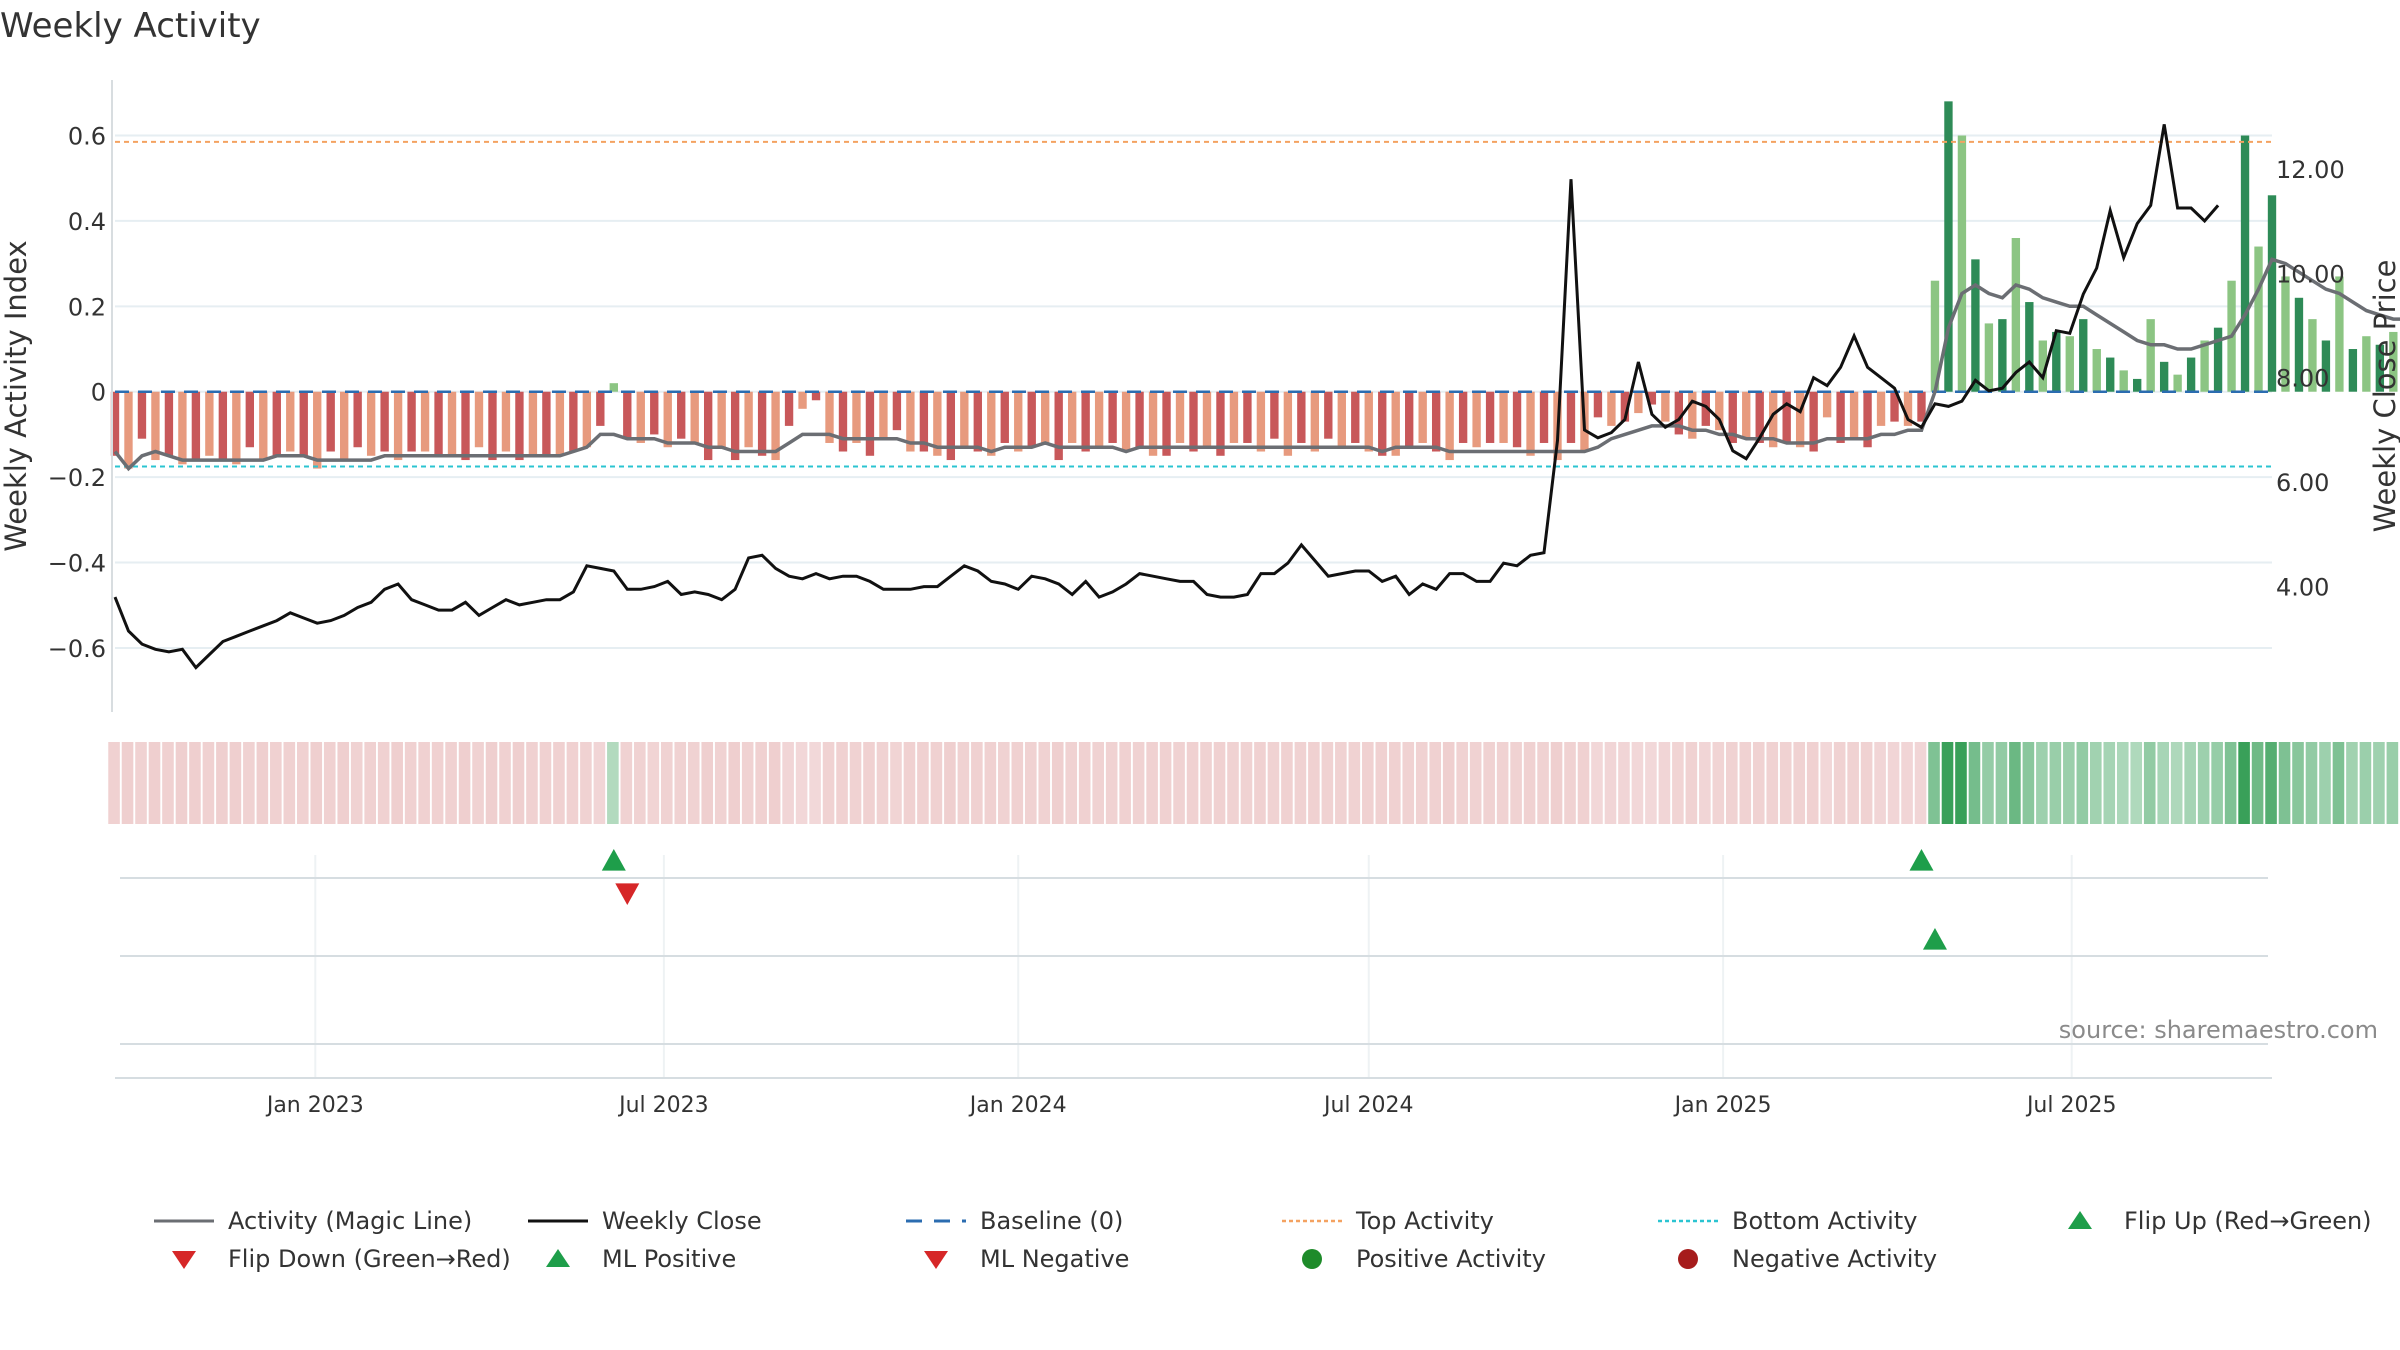 Image resolution: width=2400 pixels, height=1350 pixels. Describe the element at coordinates (1312, 1221) in the screenshot. I see `dotted-line-icon` at that location.